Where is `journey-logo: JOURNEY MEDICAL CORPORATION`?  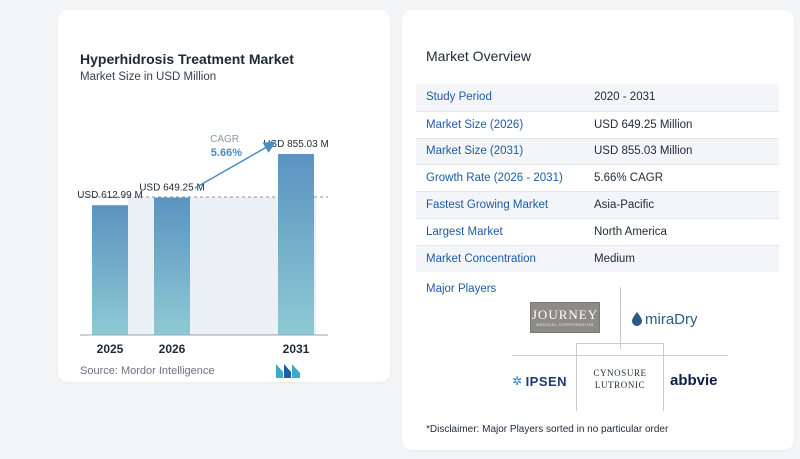 journey-logo: JOURNEY MEDICAL CORPORATION is located at coordinates (565, 317).